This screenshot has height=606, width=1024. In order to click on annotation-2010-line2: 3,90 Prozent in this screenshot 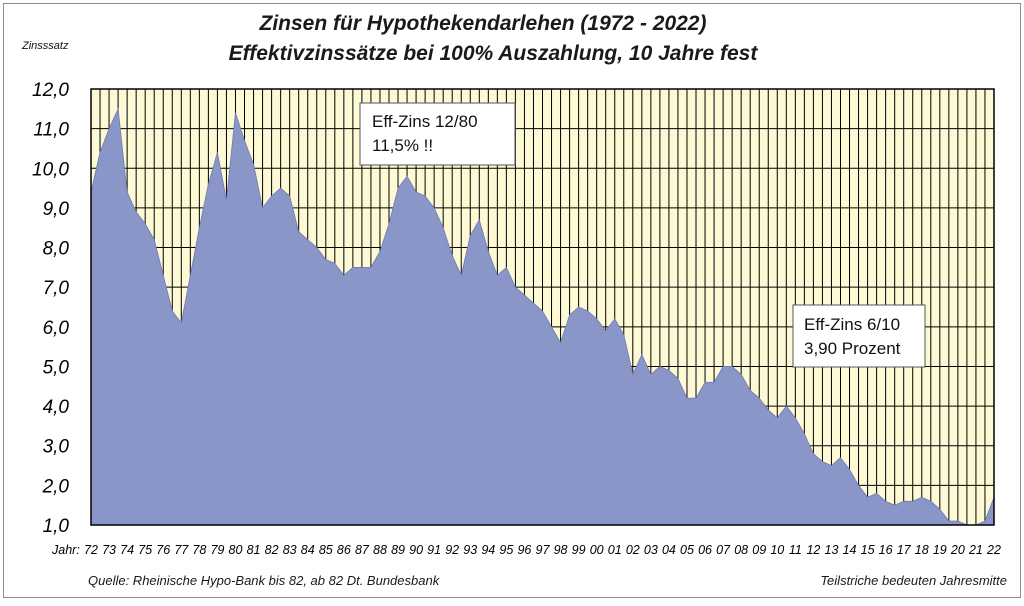, I will do `click(852, 348)`.